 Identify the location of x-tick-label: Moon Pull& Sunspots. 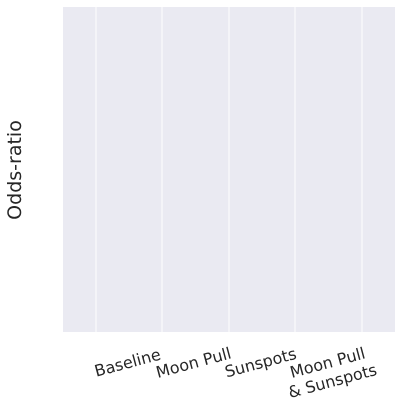
(330, 372).